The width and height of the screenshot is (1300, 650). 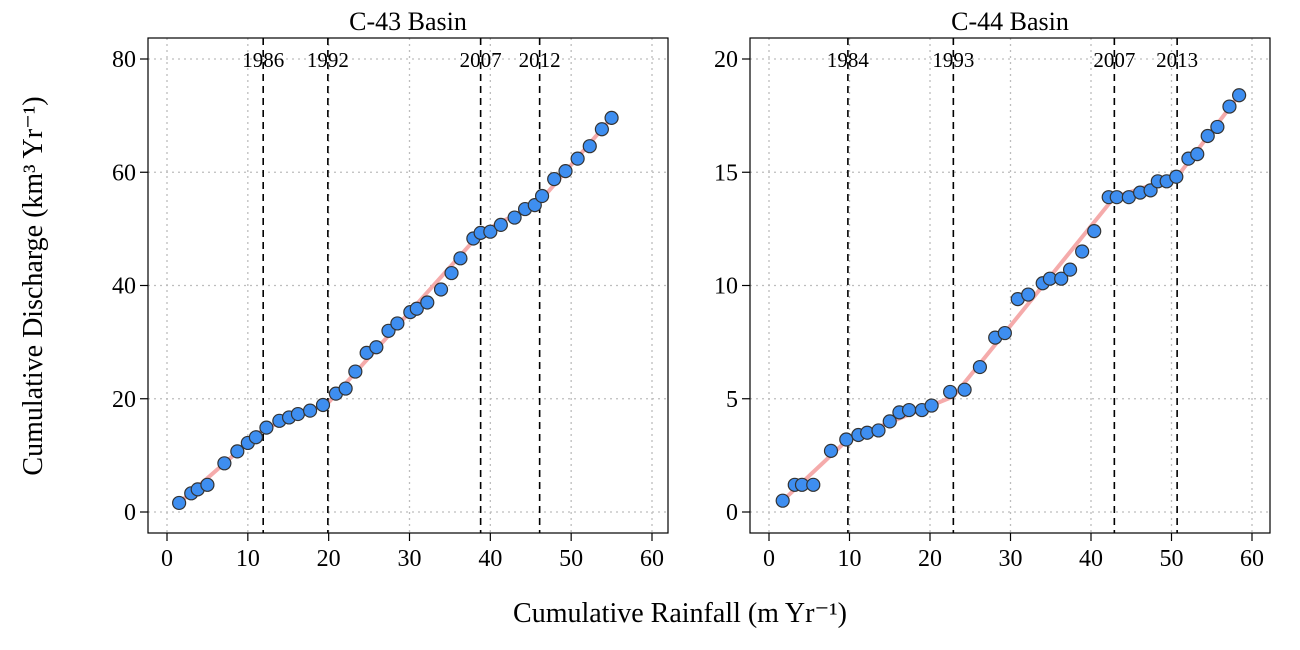 What do you see at coordinates (540, 60) in the screenshot?
I see `breakpoint-year-label: 2012` at bounding box center [540, 60].